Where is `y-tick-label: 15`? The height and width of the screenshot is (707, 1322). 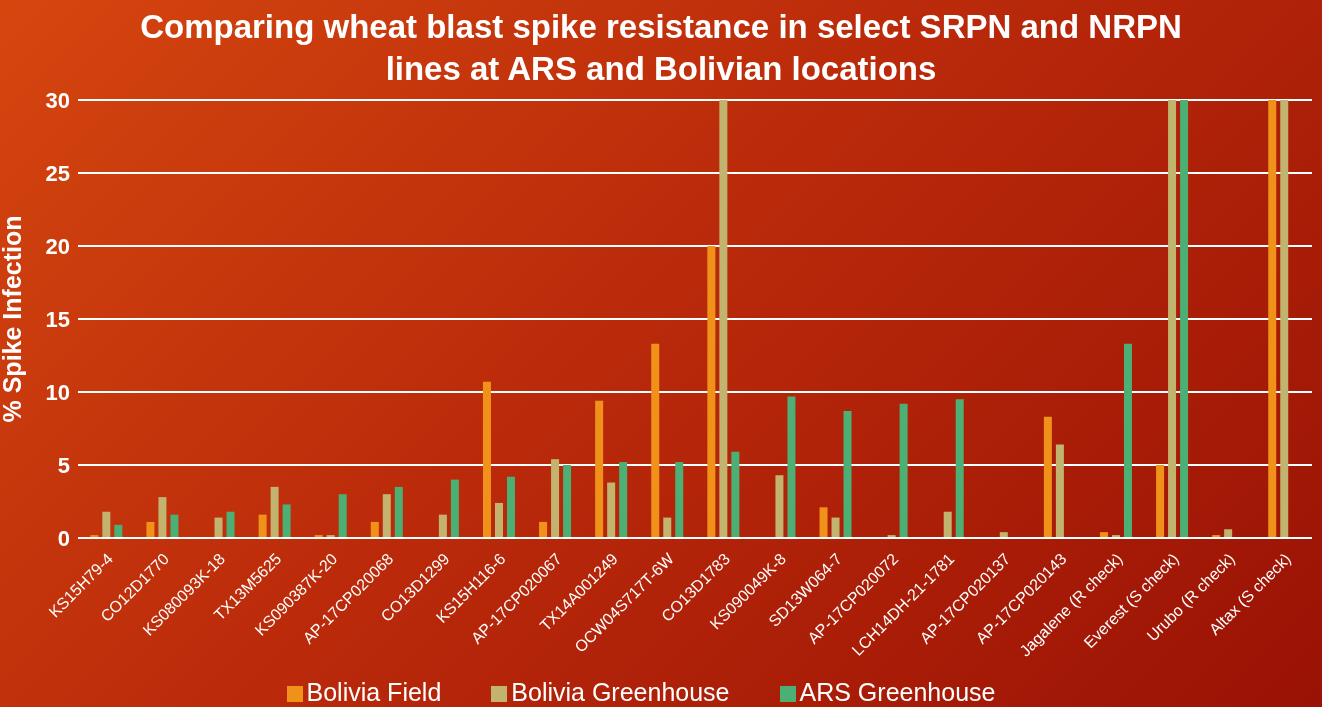
y-tick-label: 15 is located at coordinates (57, 319).